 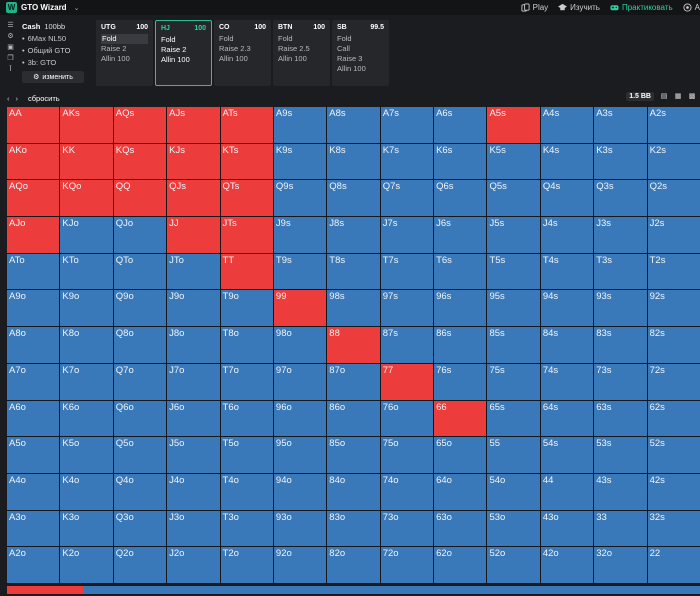 What do you see at coordinates (17, 98) in the screenshot?
I see `forward-arrow-icon: ›` at bounding box center [17, 98].